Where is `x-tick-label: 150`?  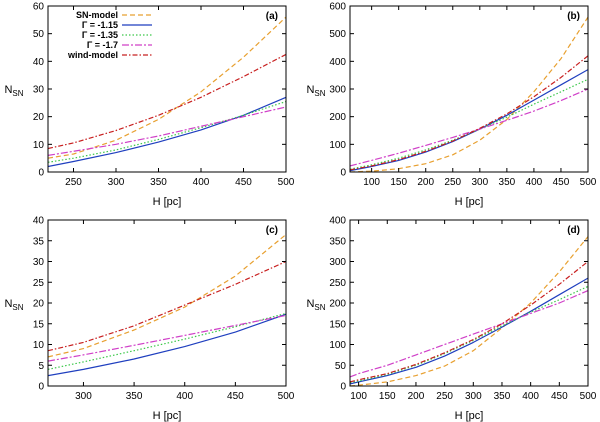
x-tick-label: 150 is located at coordinates (387, 396).